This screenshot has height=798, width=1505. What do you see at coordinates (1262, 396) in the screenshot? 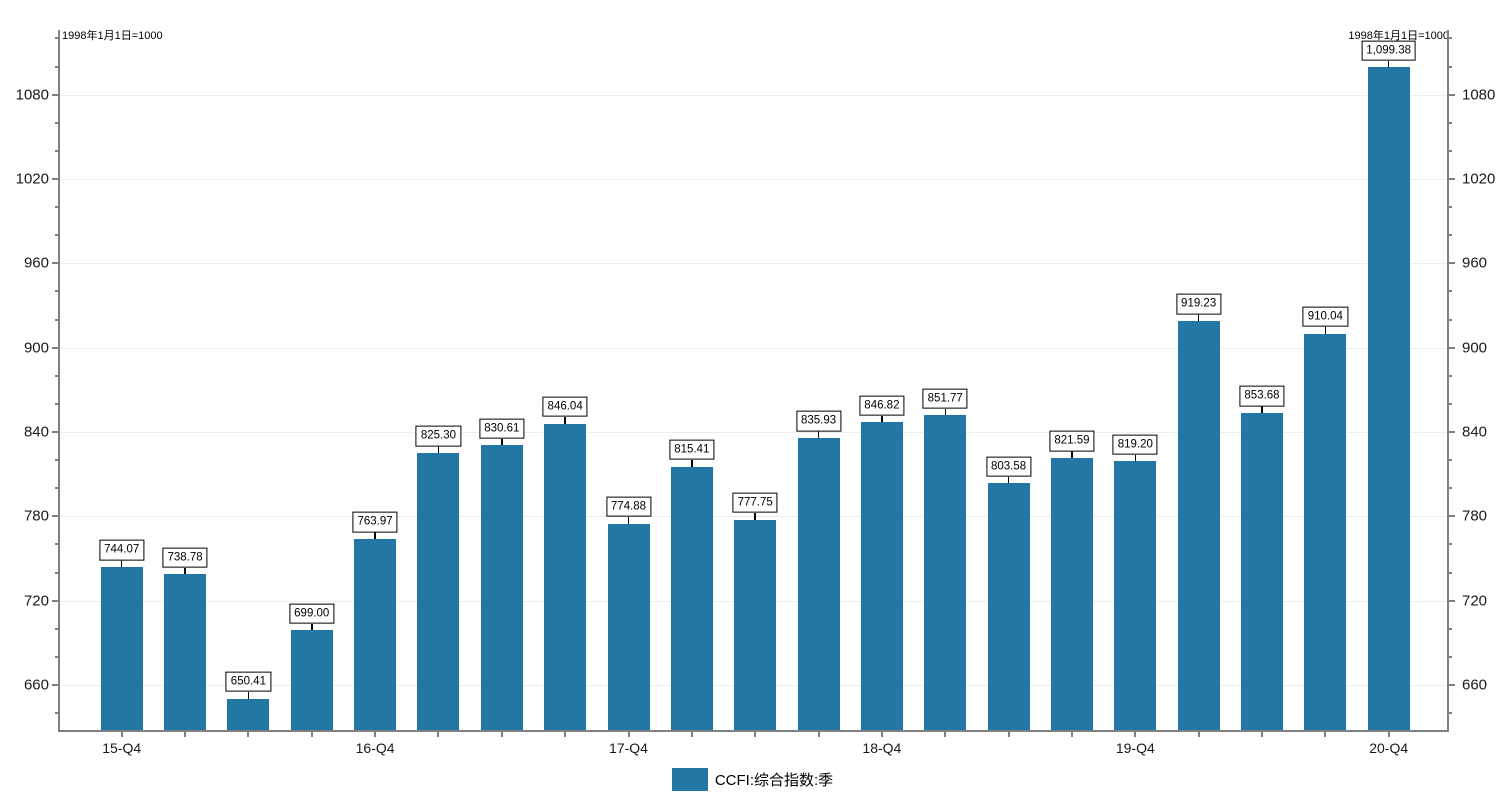
I see `value-label: 853.68` at bounding box center [1262, 396].